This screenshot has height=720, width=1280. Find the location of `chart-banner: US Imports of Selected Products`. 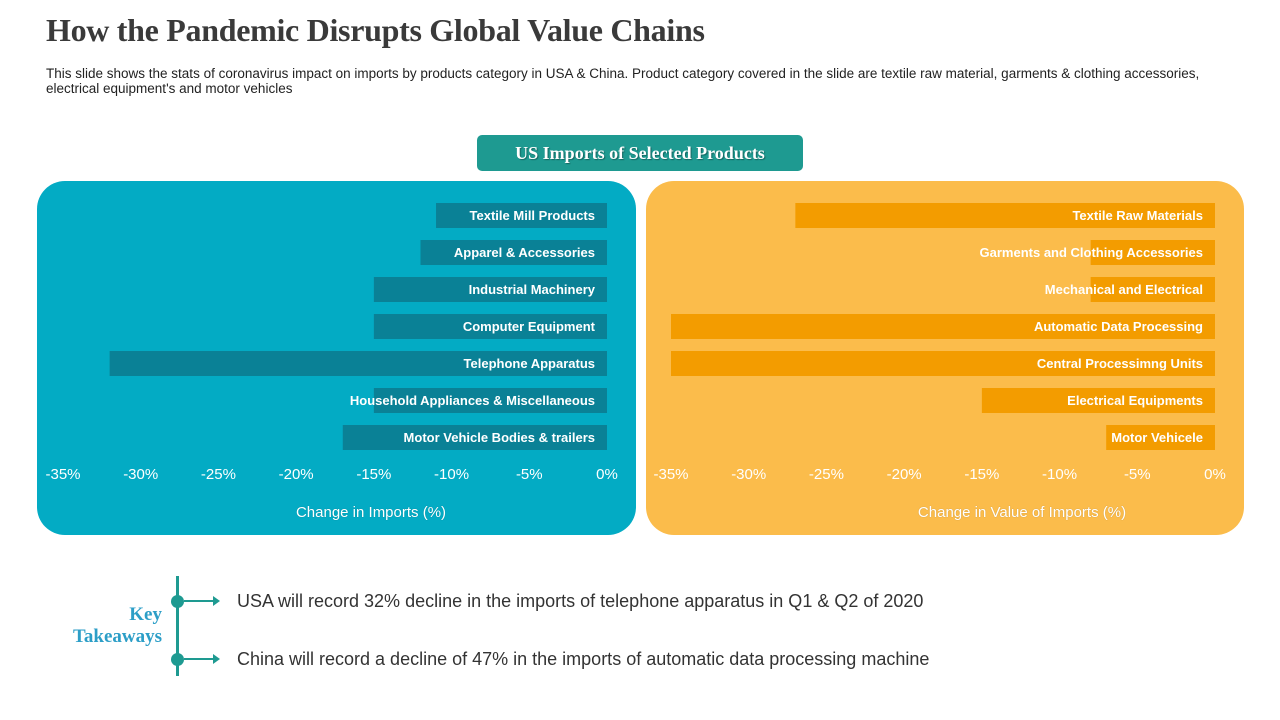

chart-banner: US Imports of Selected Products is located at coordinates (640, 153).